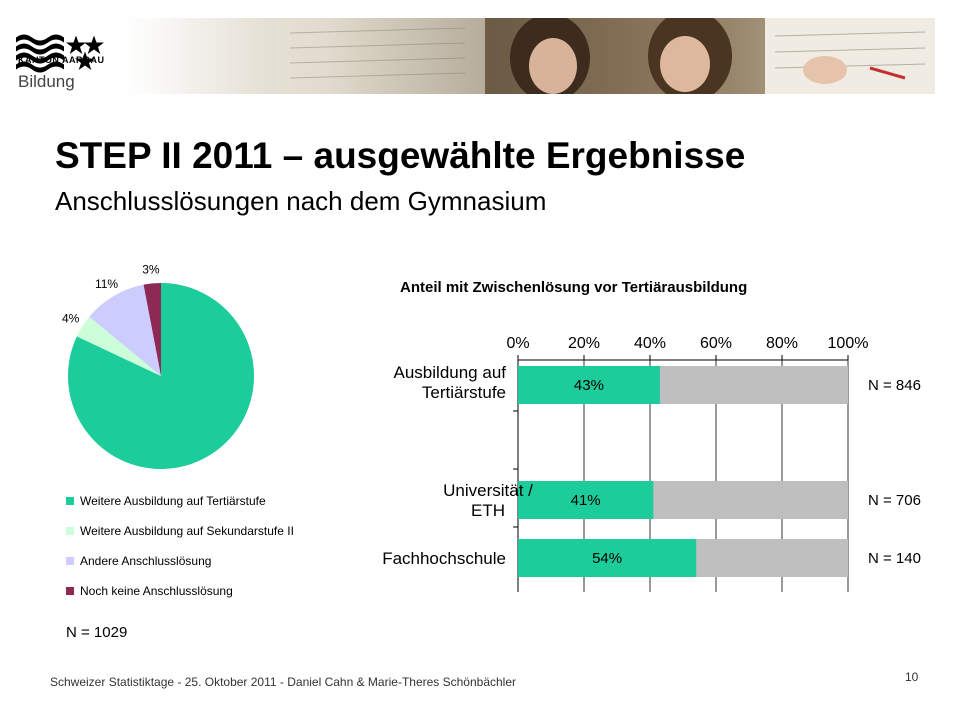 This screenshot has width=960, height=720. I want to click on pie-slice-keine, so click(152, 329).